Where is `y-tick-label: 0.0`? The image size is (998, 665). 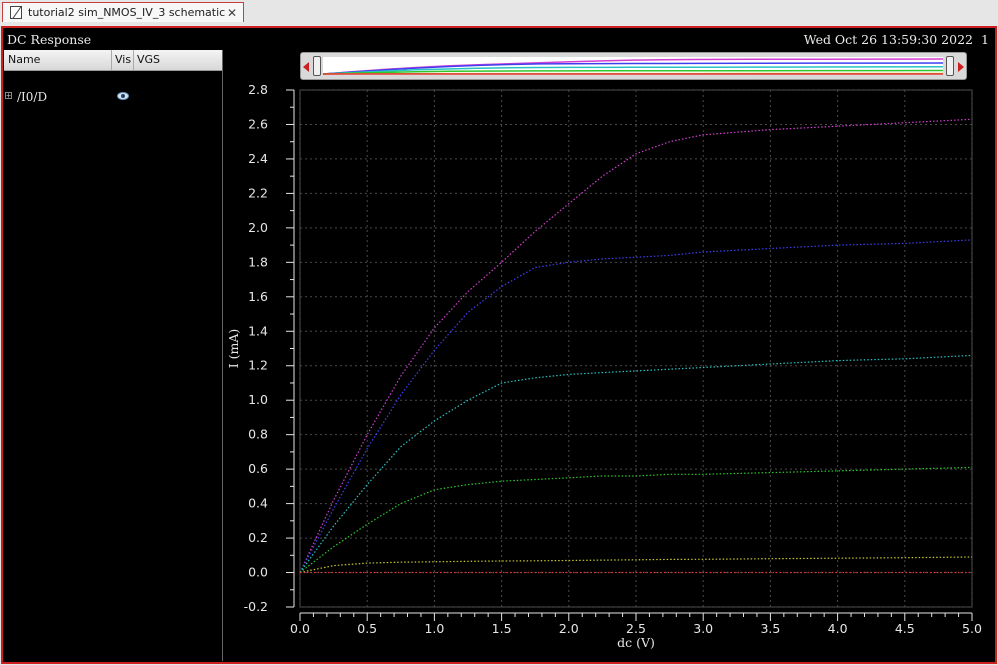
y-tick-label: 0.0 is located at coordinates (258, 572).